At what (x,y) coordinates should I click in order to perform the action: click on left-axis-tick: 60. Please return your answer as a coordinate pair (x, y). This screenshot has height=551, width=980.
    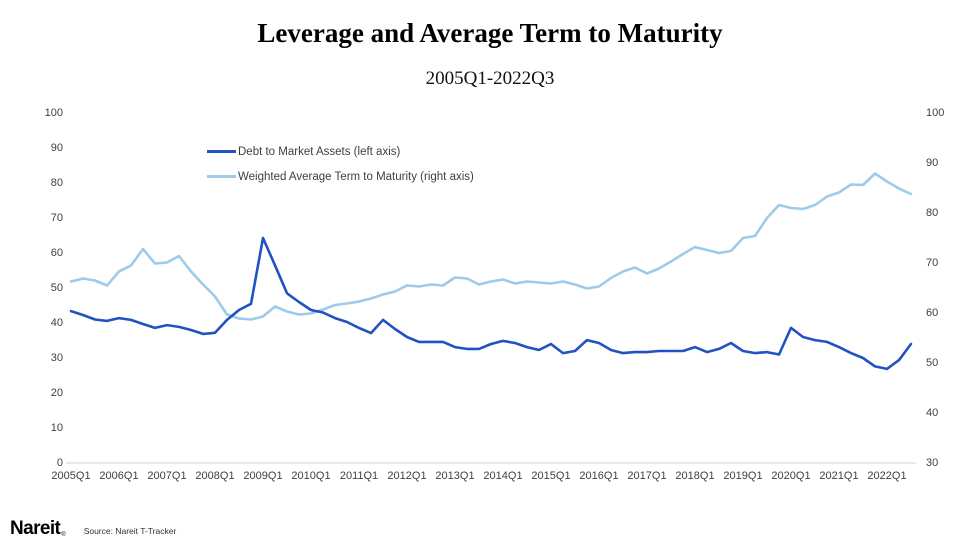
    Looking at the image, I should click on (56, 253).